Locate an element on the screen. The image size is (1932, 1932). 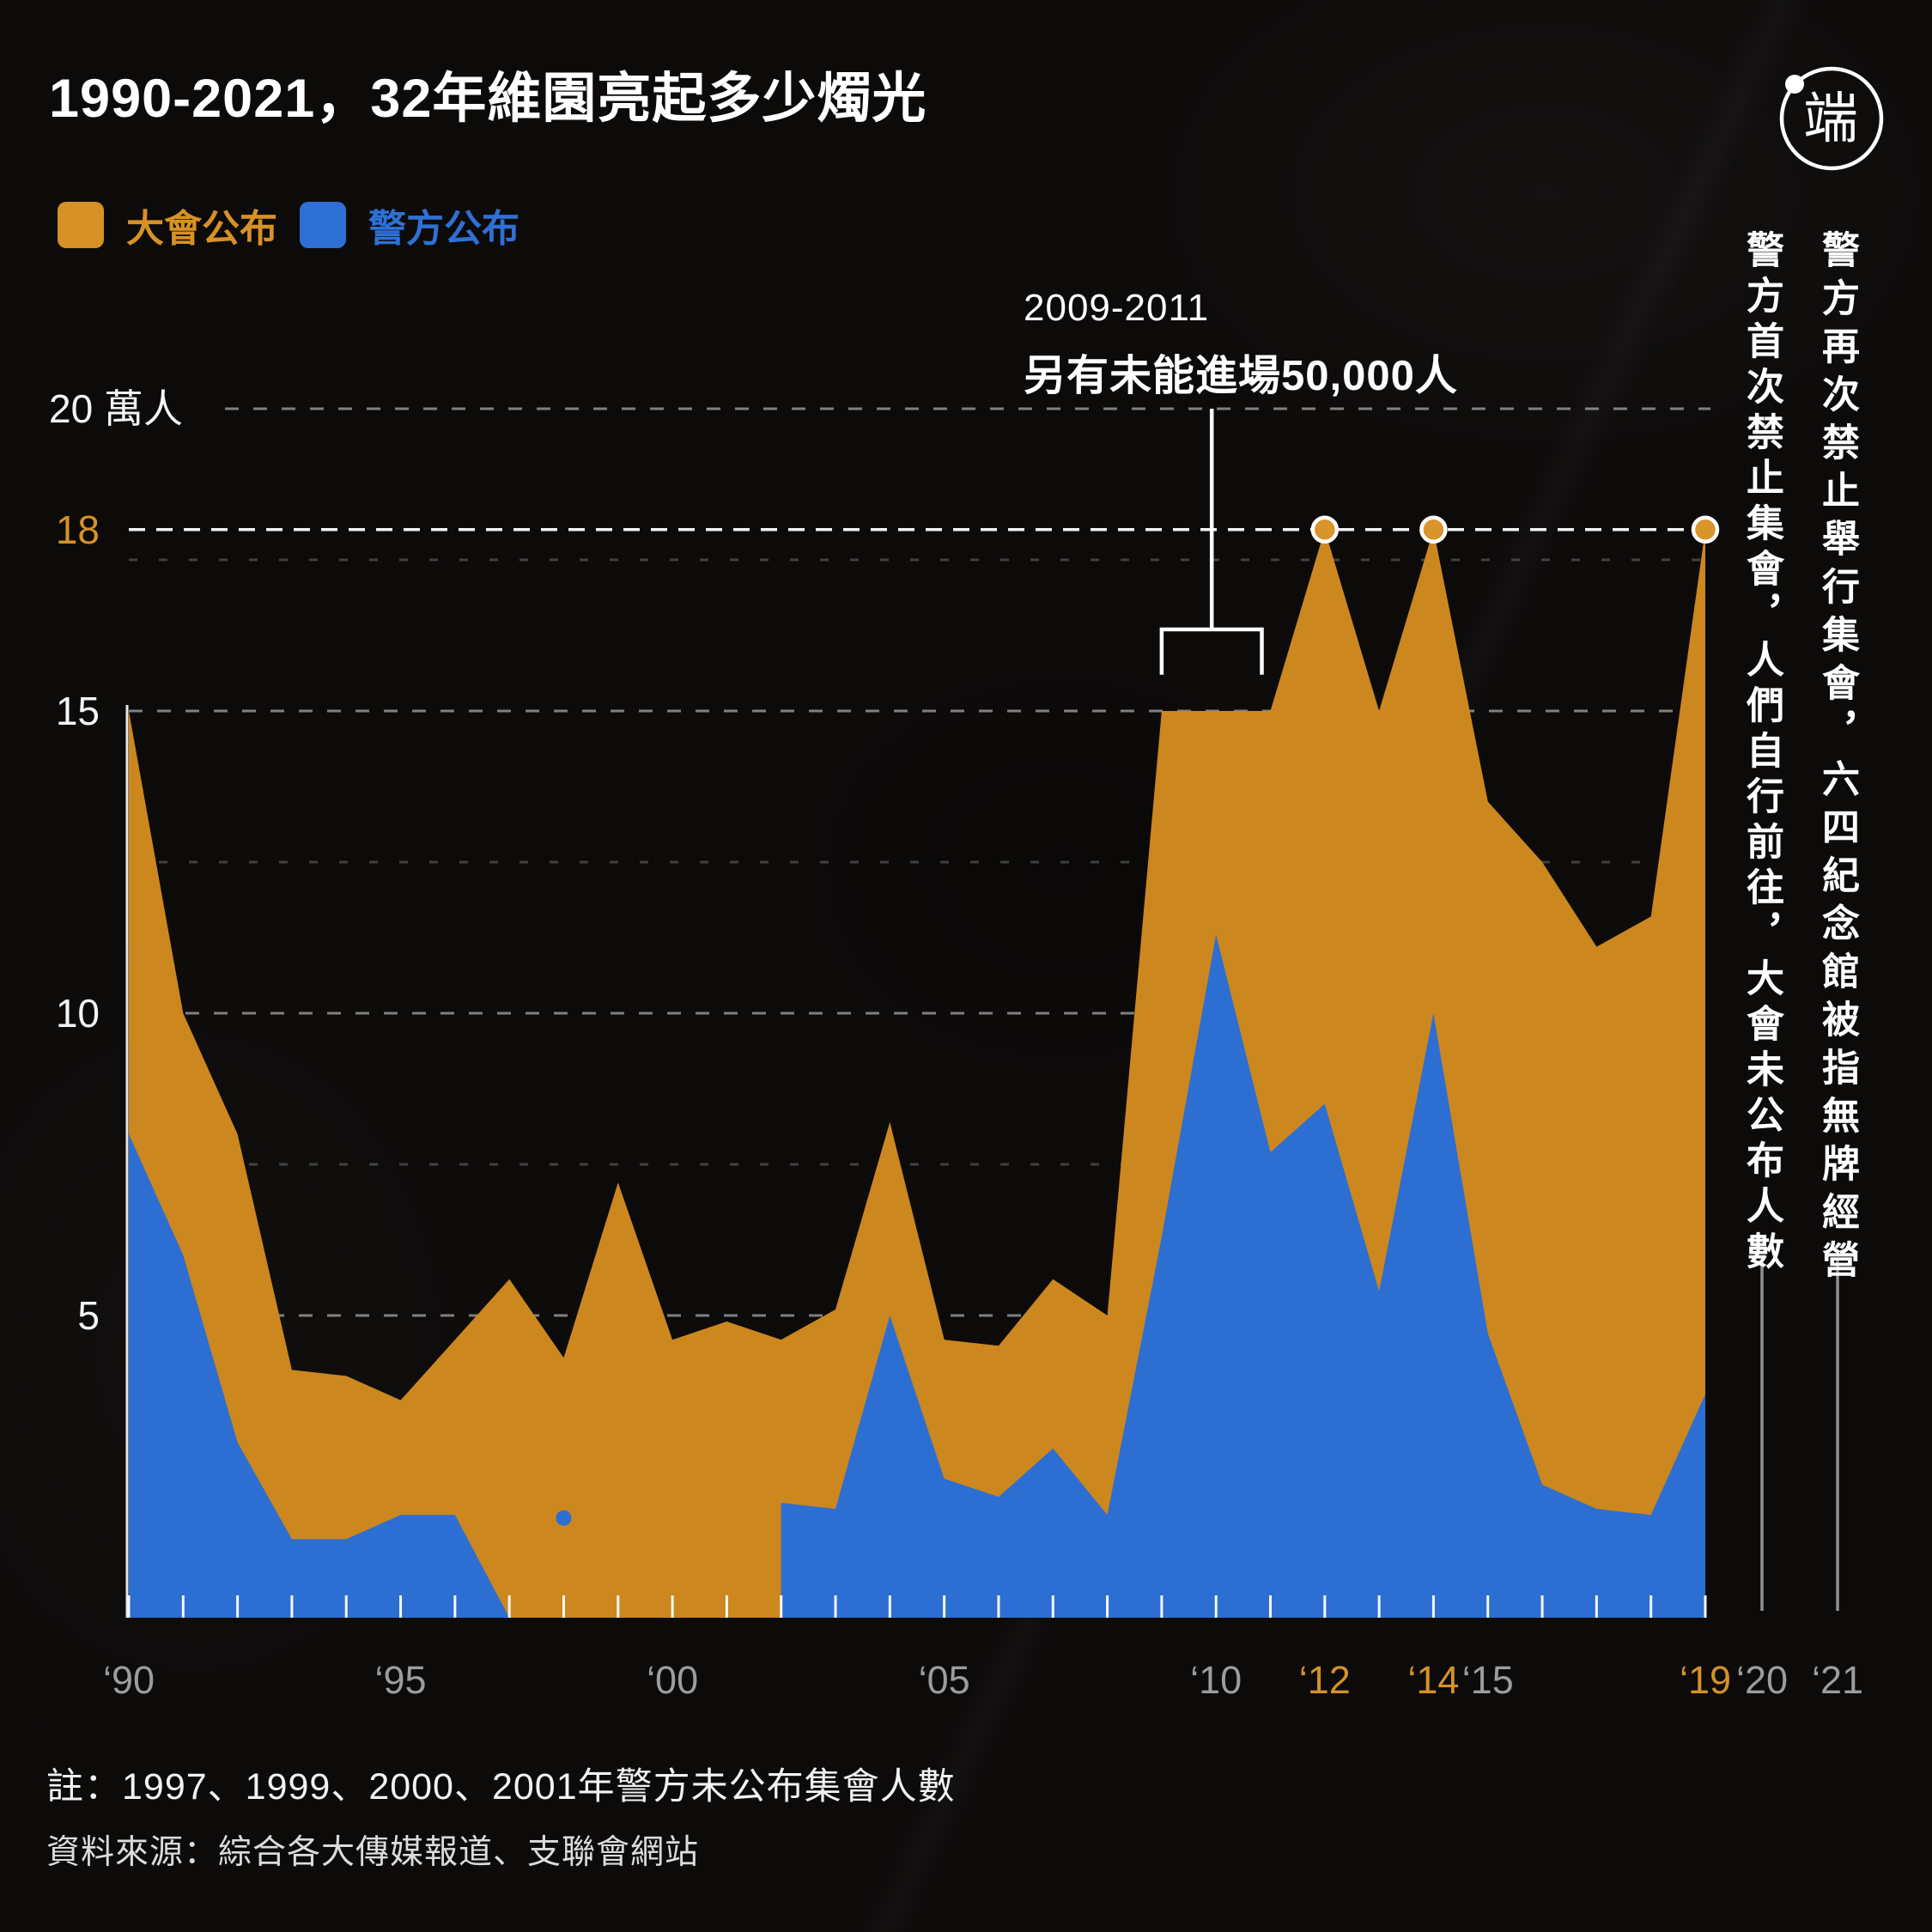
initium-logo-icon: 端 is located at coordinates (1831, 118).